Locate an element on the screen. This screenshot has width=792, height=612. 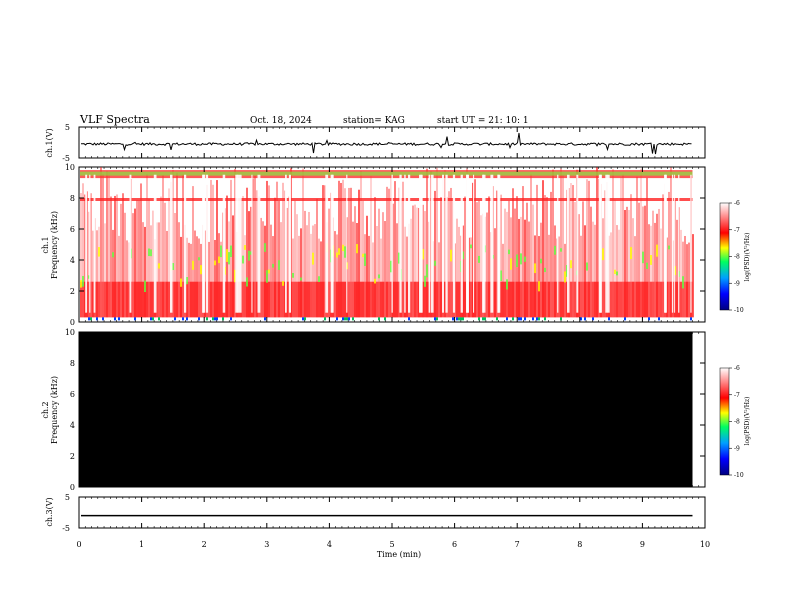
y-tick-label: 6 is located at coordinates (72, 229).